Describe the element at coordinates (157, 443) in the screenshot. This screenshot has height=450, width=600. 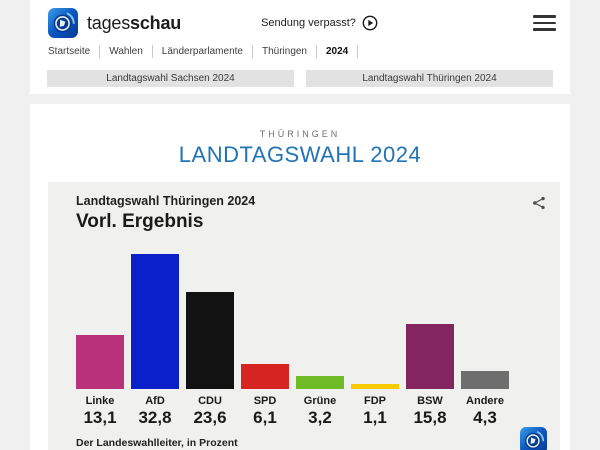
I see `chart-source-note: Der Landeswahlleiter, in Prozent` at that location.